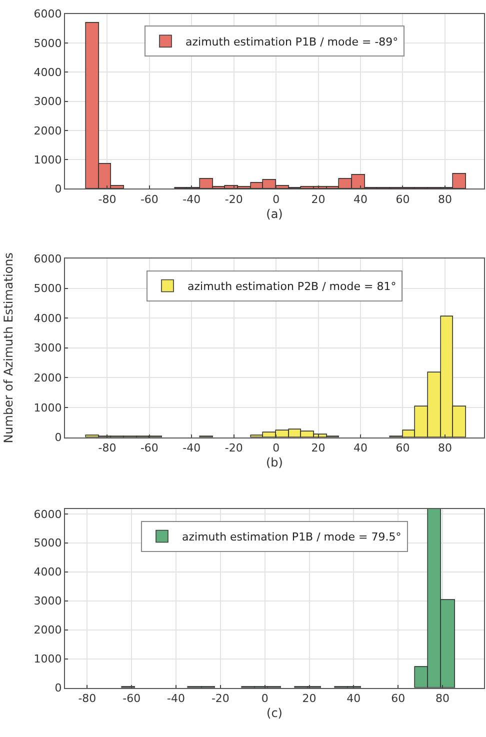 This screenshot has height=737, width=486. Describe the element at coordinates (292, 537) in the screenshot. I see `legend-label: azimuth estimation P1B / mode = 79.5°` at that location.